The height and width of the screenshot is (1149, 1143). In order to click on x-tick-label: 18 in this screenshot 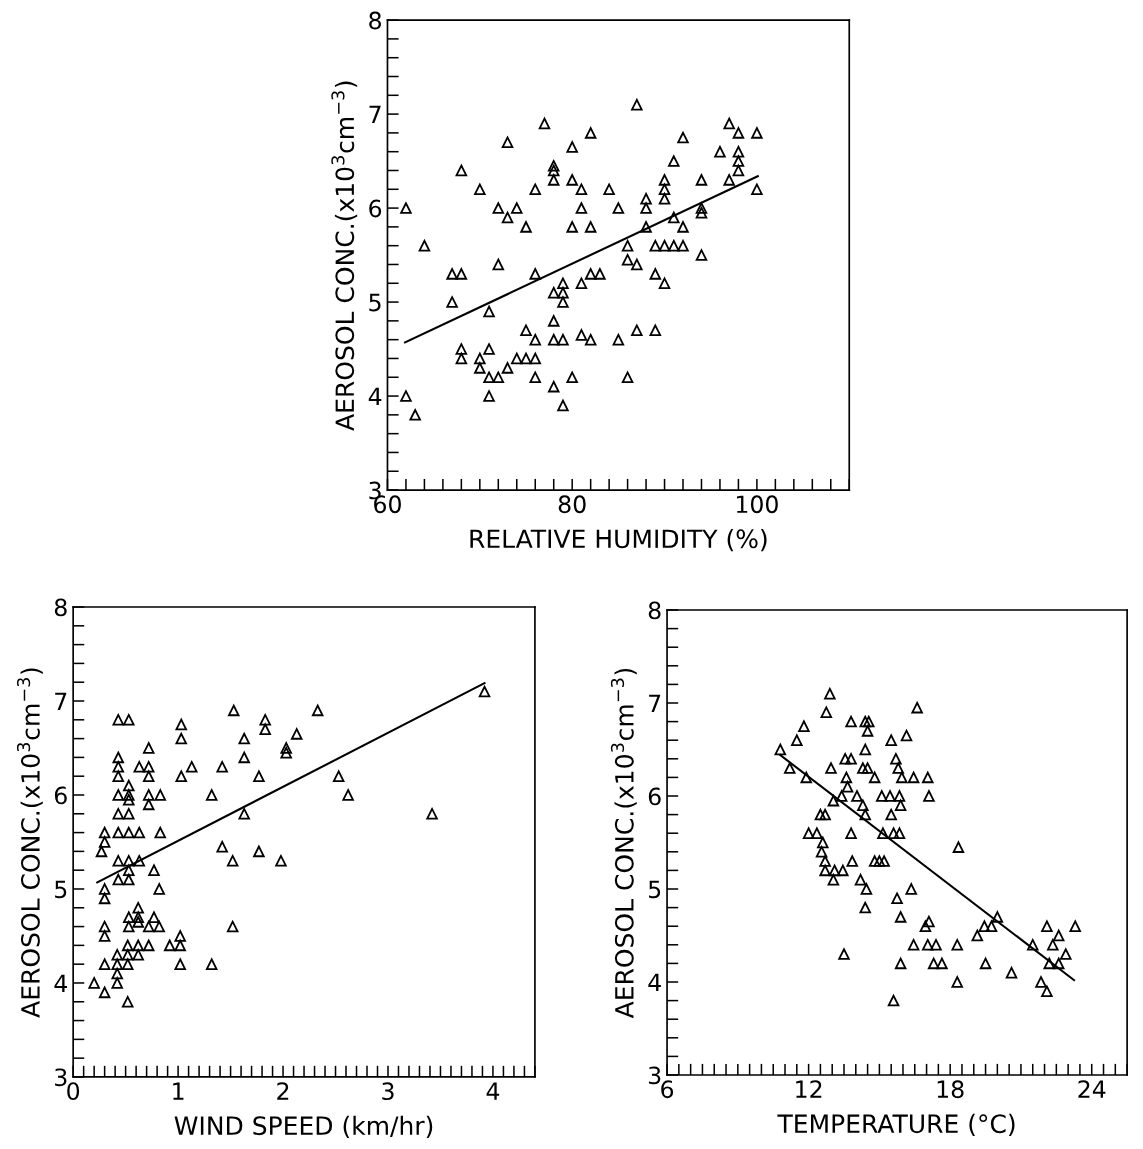, I will do `click(950, 1089)`.